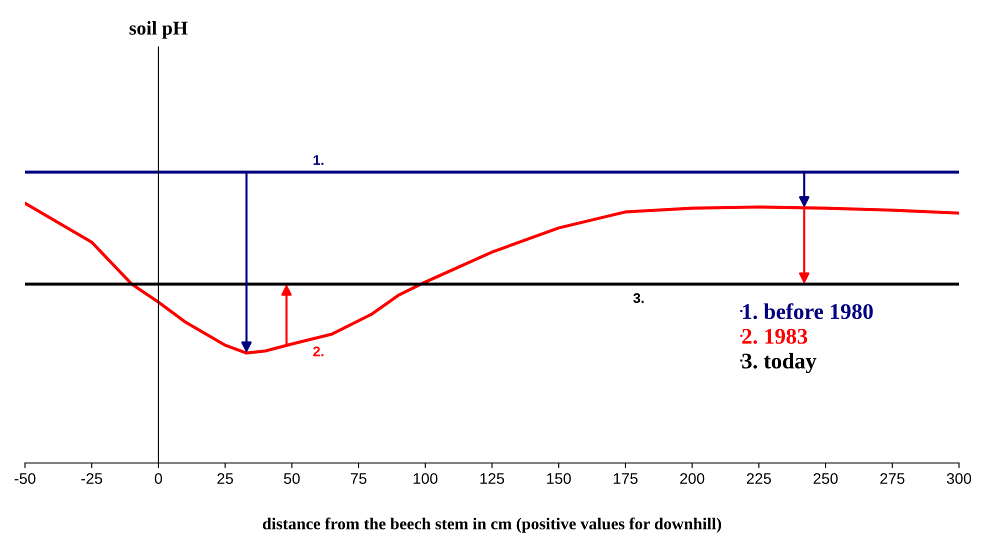  Describe the element at coordinates (158, 478) in the screenshot. I see `x-tick-label: 0` at that location.